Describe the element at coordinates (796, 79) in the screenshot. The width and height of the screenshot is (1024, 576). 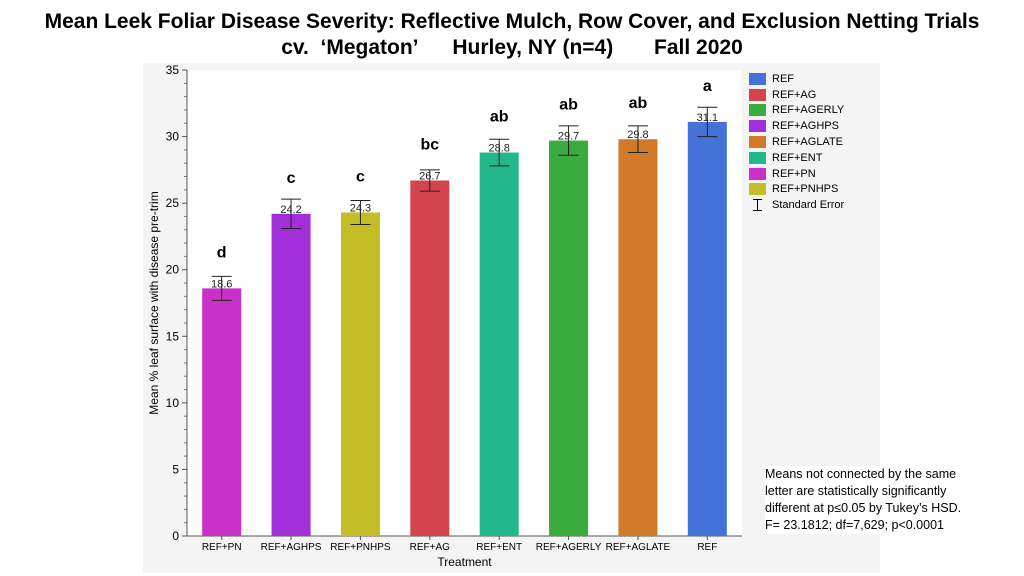
I see `legend-item: REF` at that location.